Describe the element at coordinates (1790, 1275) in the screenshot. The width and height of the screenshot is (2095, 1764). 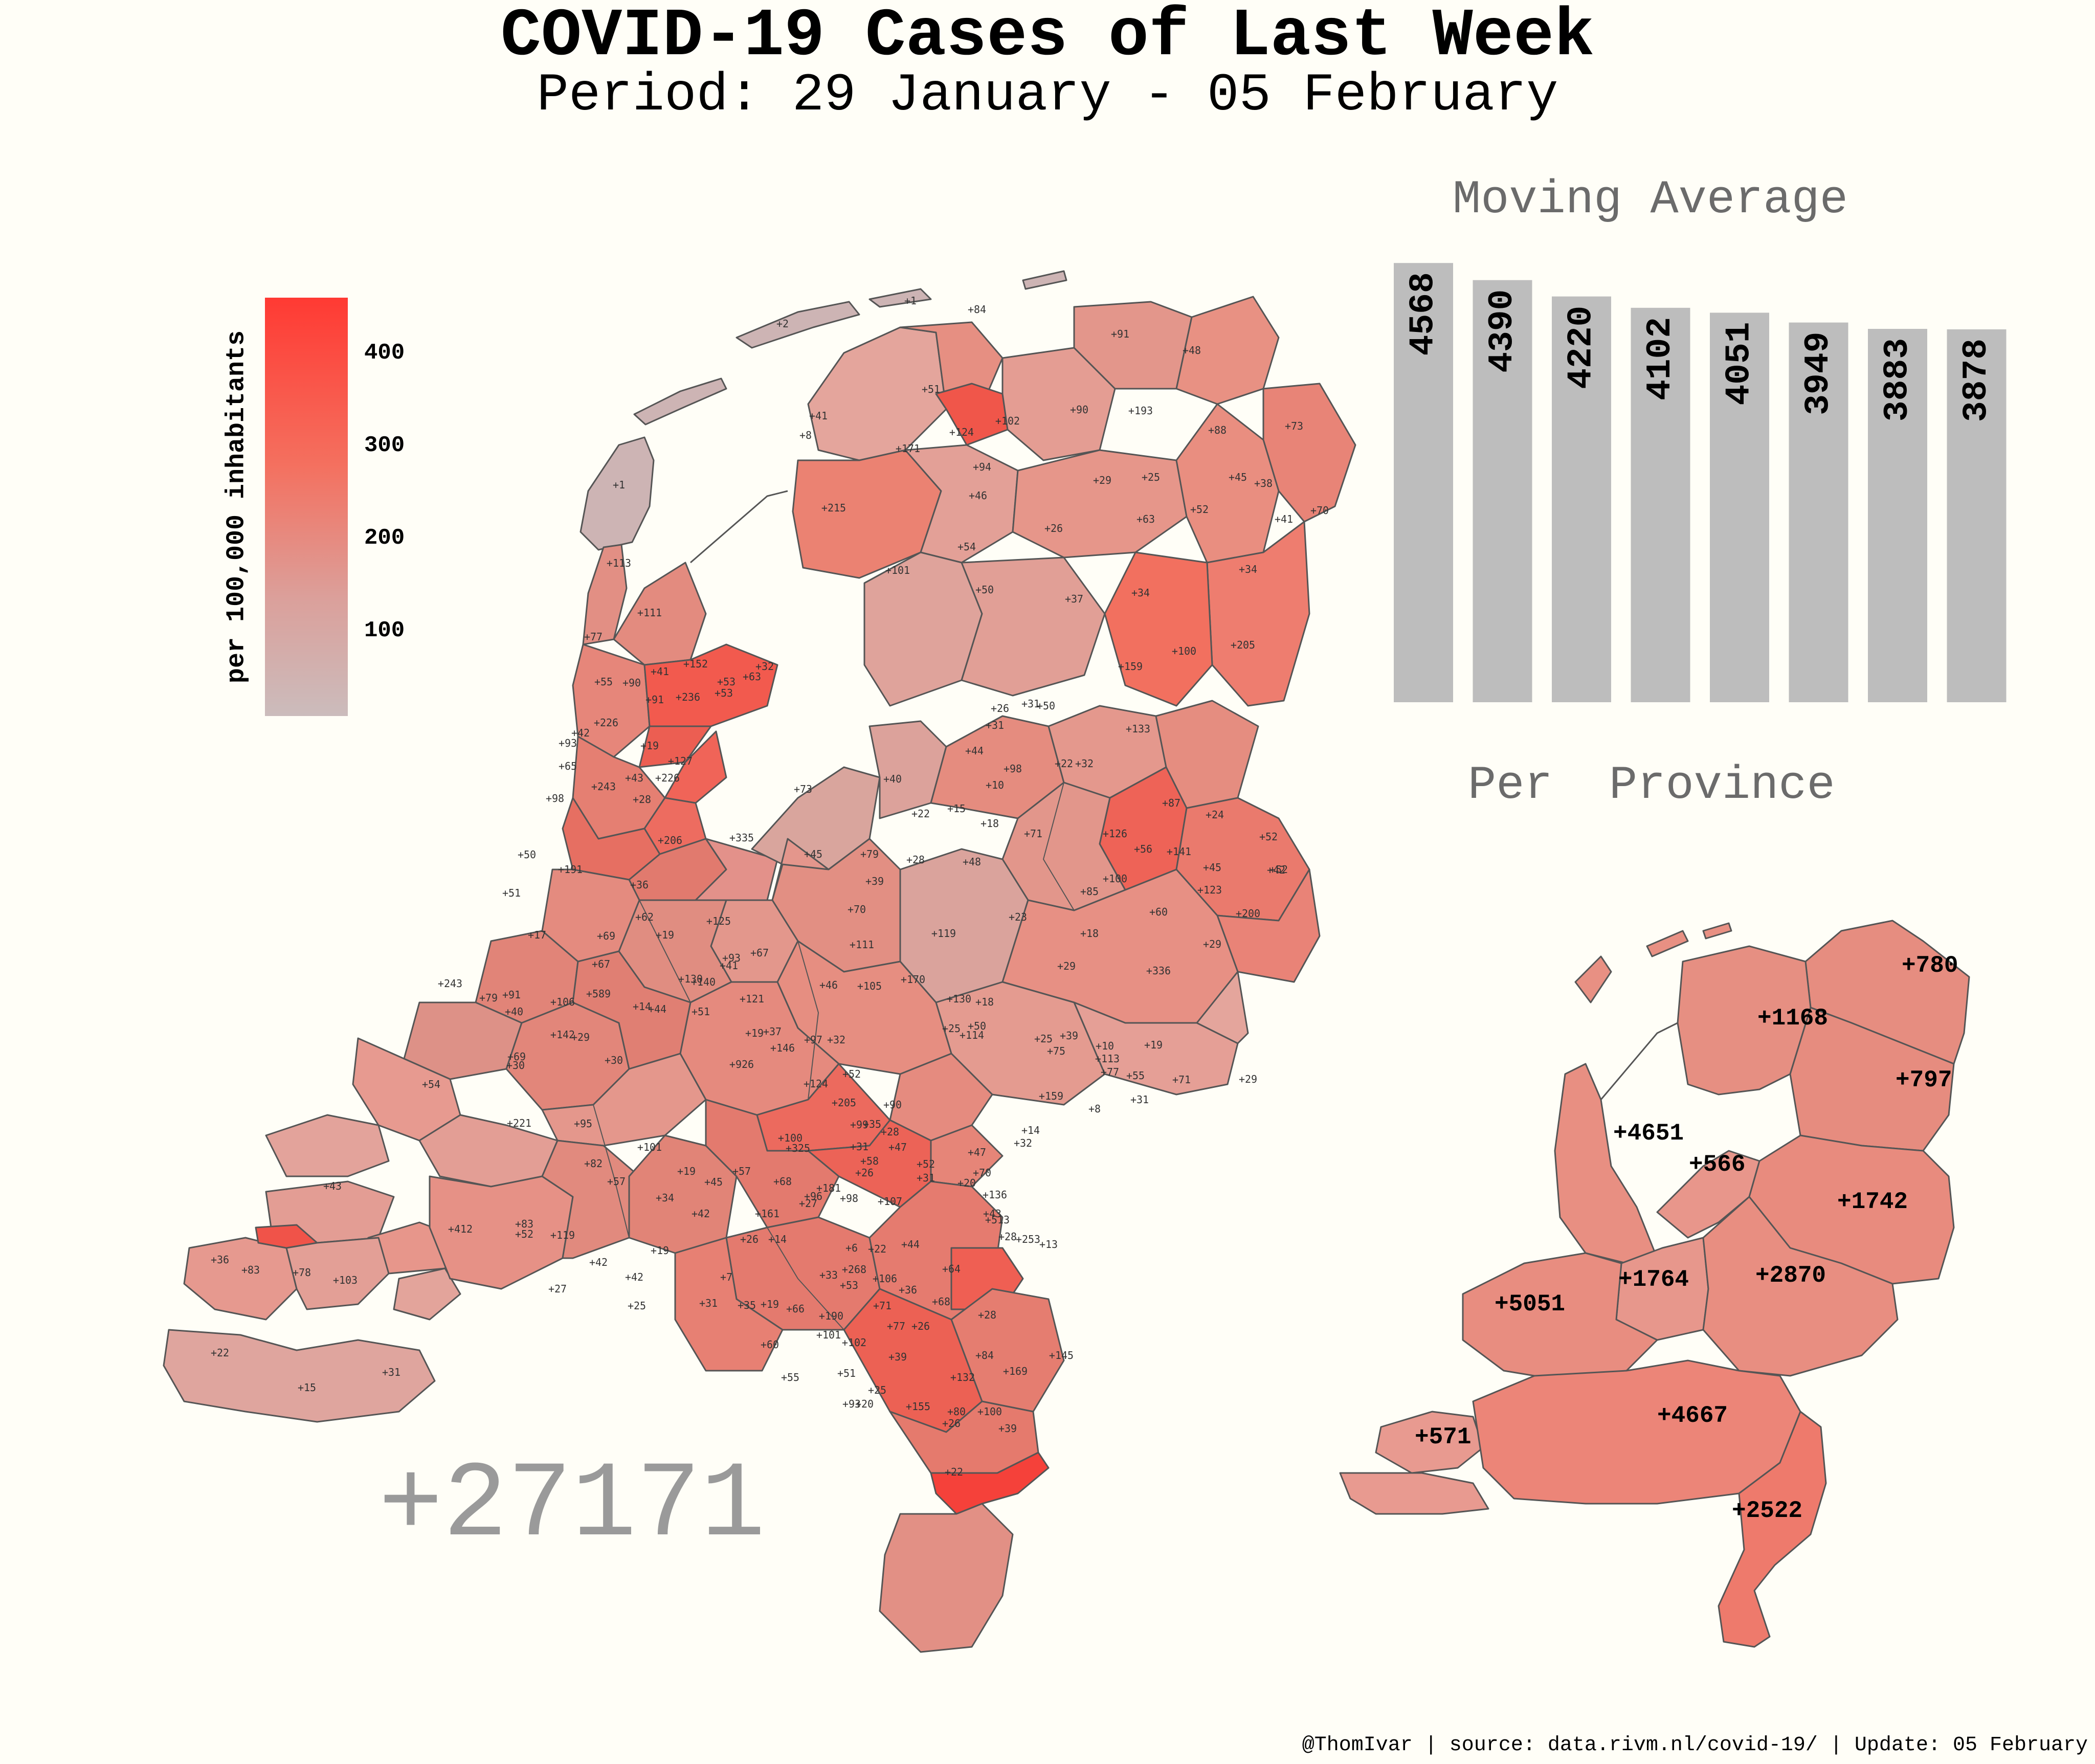
I see `province-value-label: +2870` at that location.